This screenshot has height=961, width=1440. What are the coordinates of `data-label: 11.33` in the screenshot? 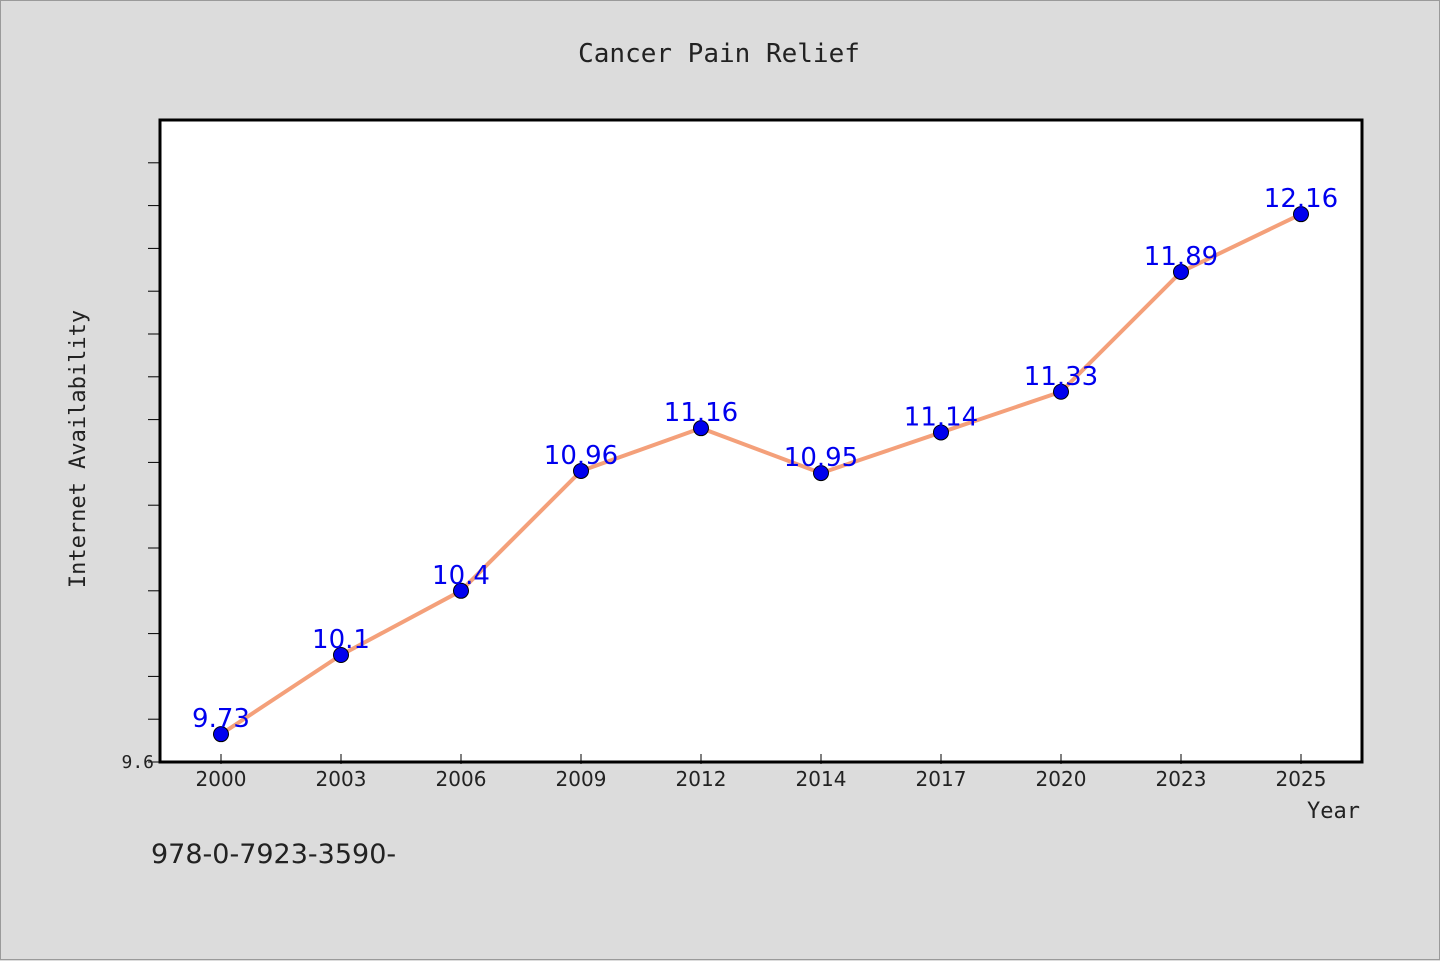 It's located at (1061, 377).